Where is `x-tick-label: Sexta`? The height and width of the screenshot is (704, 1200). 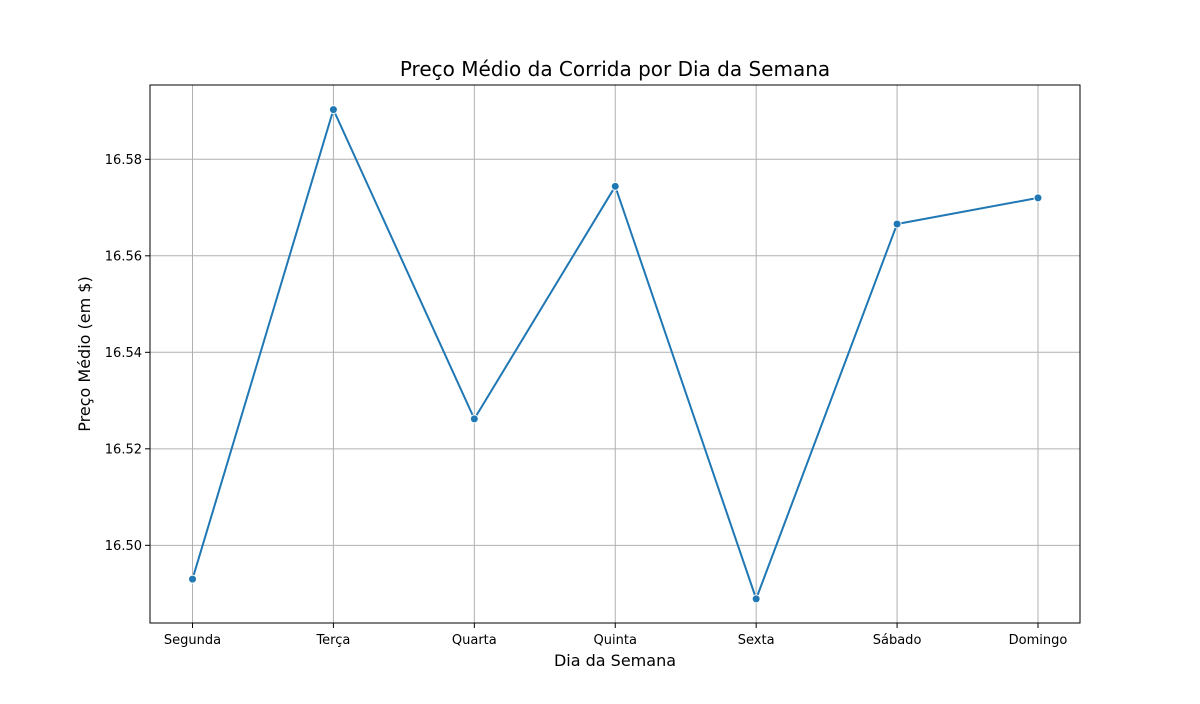 x-tick-label: Sexta is located at coordinates (756, 640).